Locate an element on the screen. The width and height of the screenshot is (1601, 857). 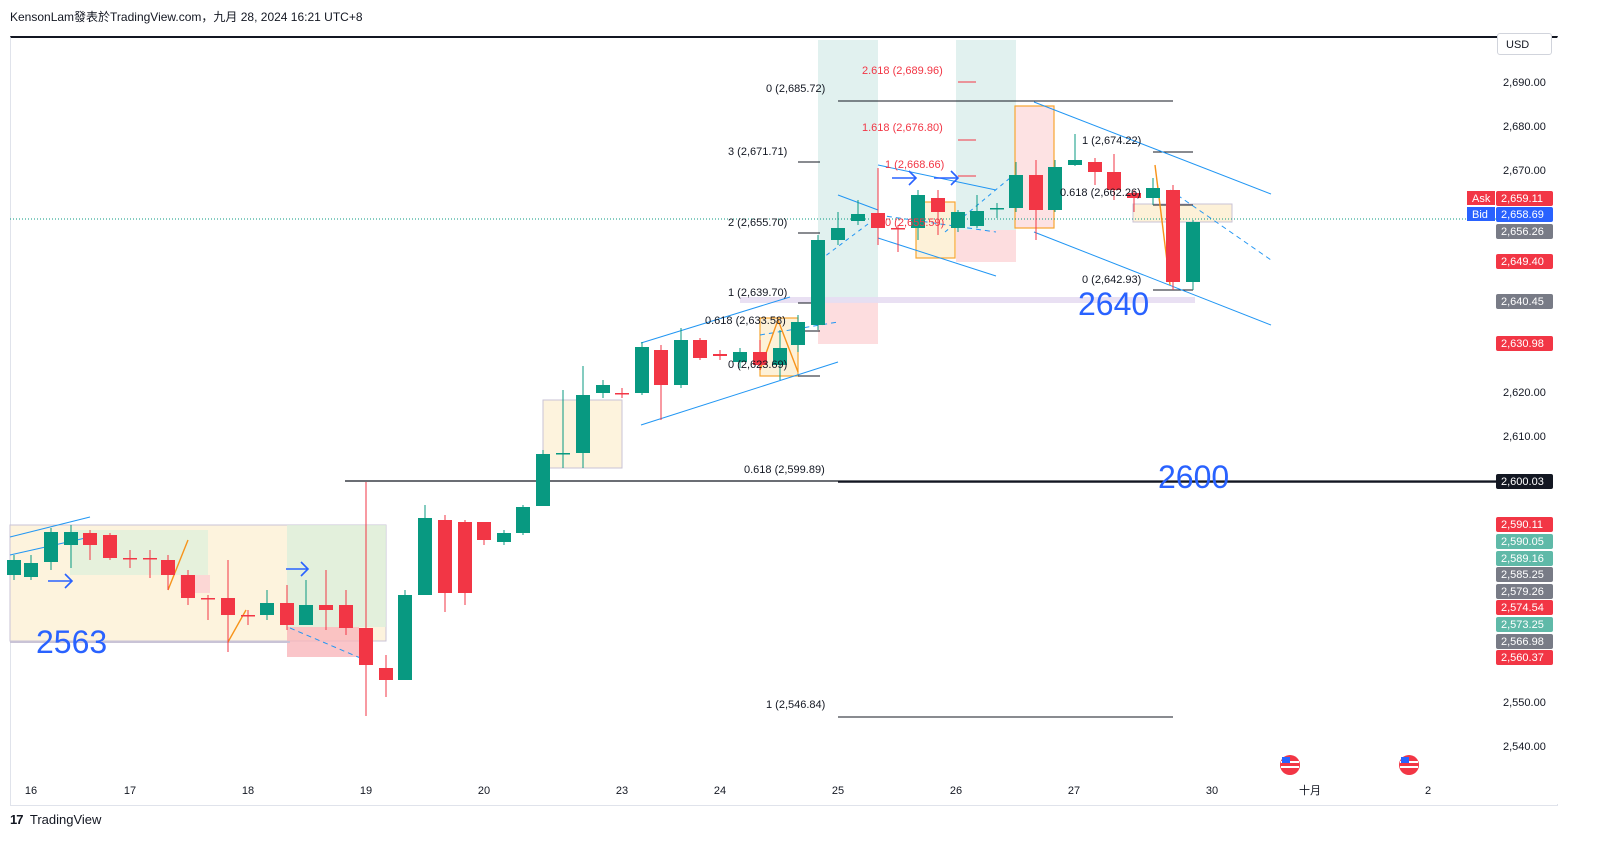
fib-label: 0.618 (2,599.89) is located at coordinates (784, 470).